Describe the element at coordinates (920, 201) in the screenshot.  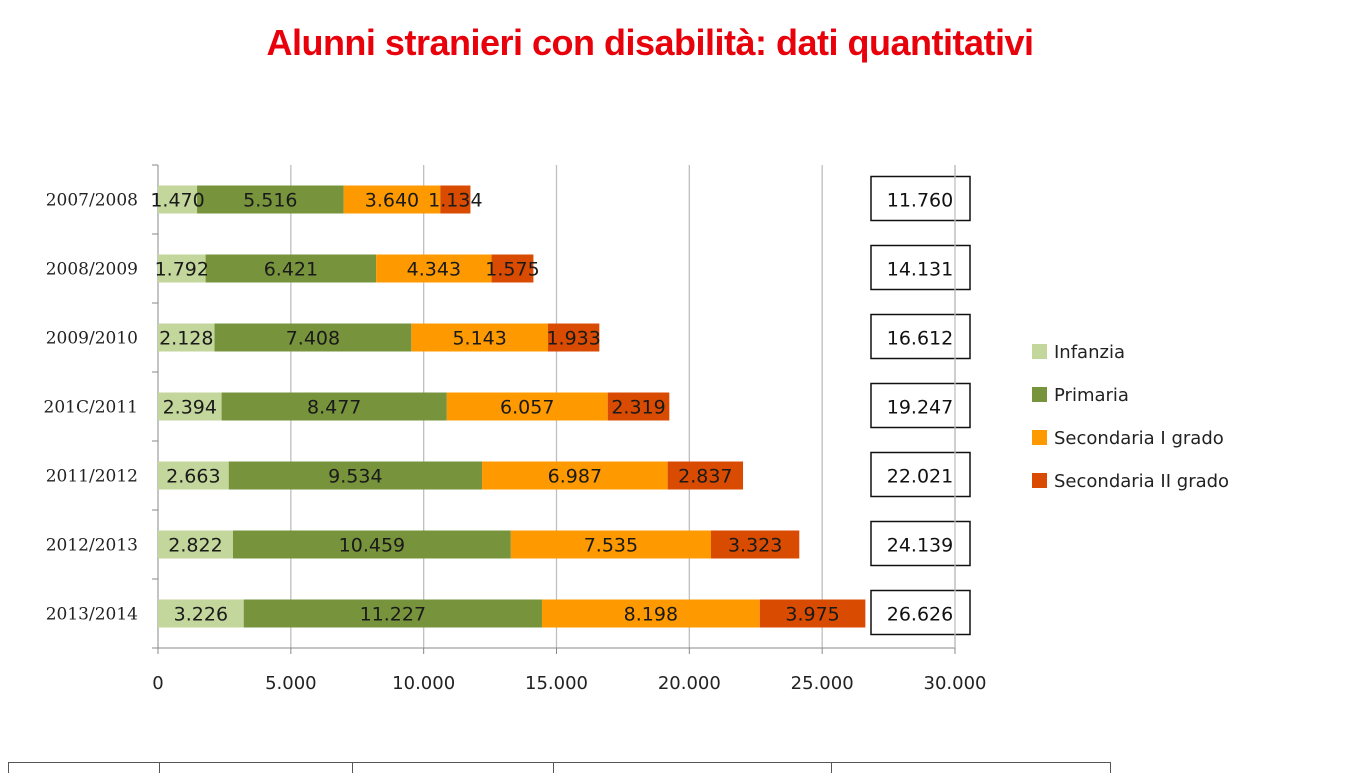
I see `total-label: 11.760` at that location.